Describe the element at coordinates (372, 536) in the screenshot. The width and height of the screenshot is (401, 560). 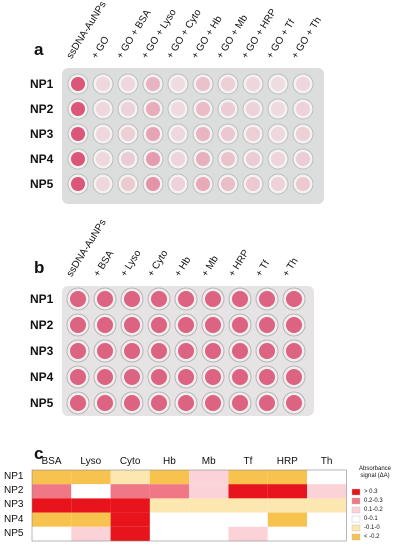
I see `legend-label: < -0.2` at that location.